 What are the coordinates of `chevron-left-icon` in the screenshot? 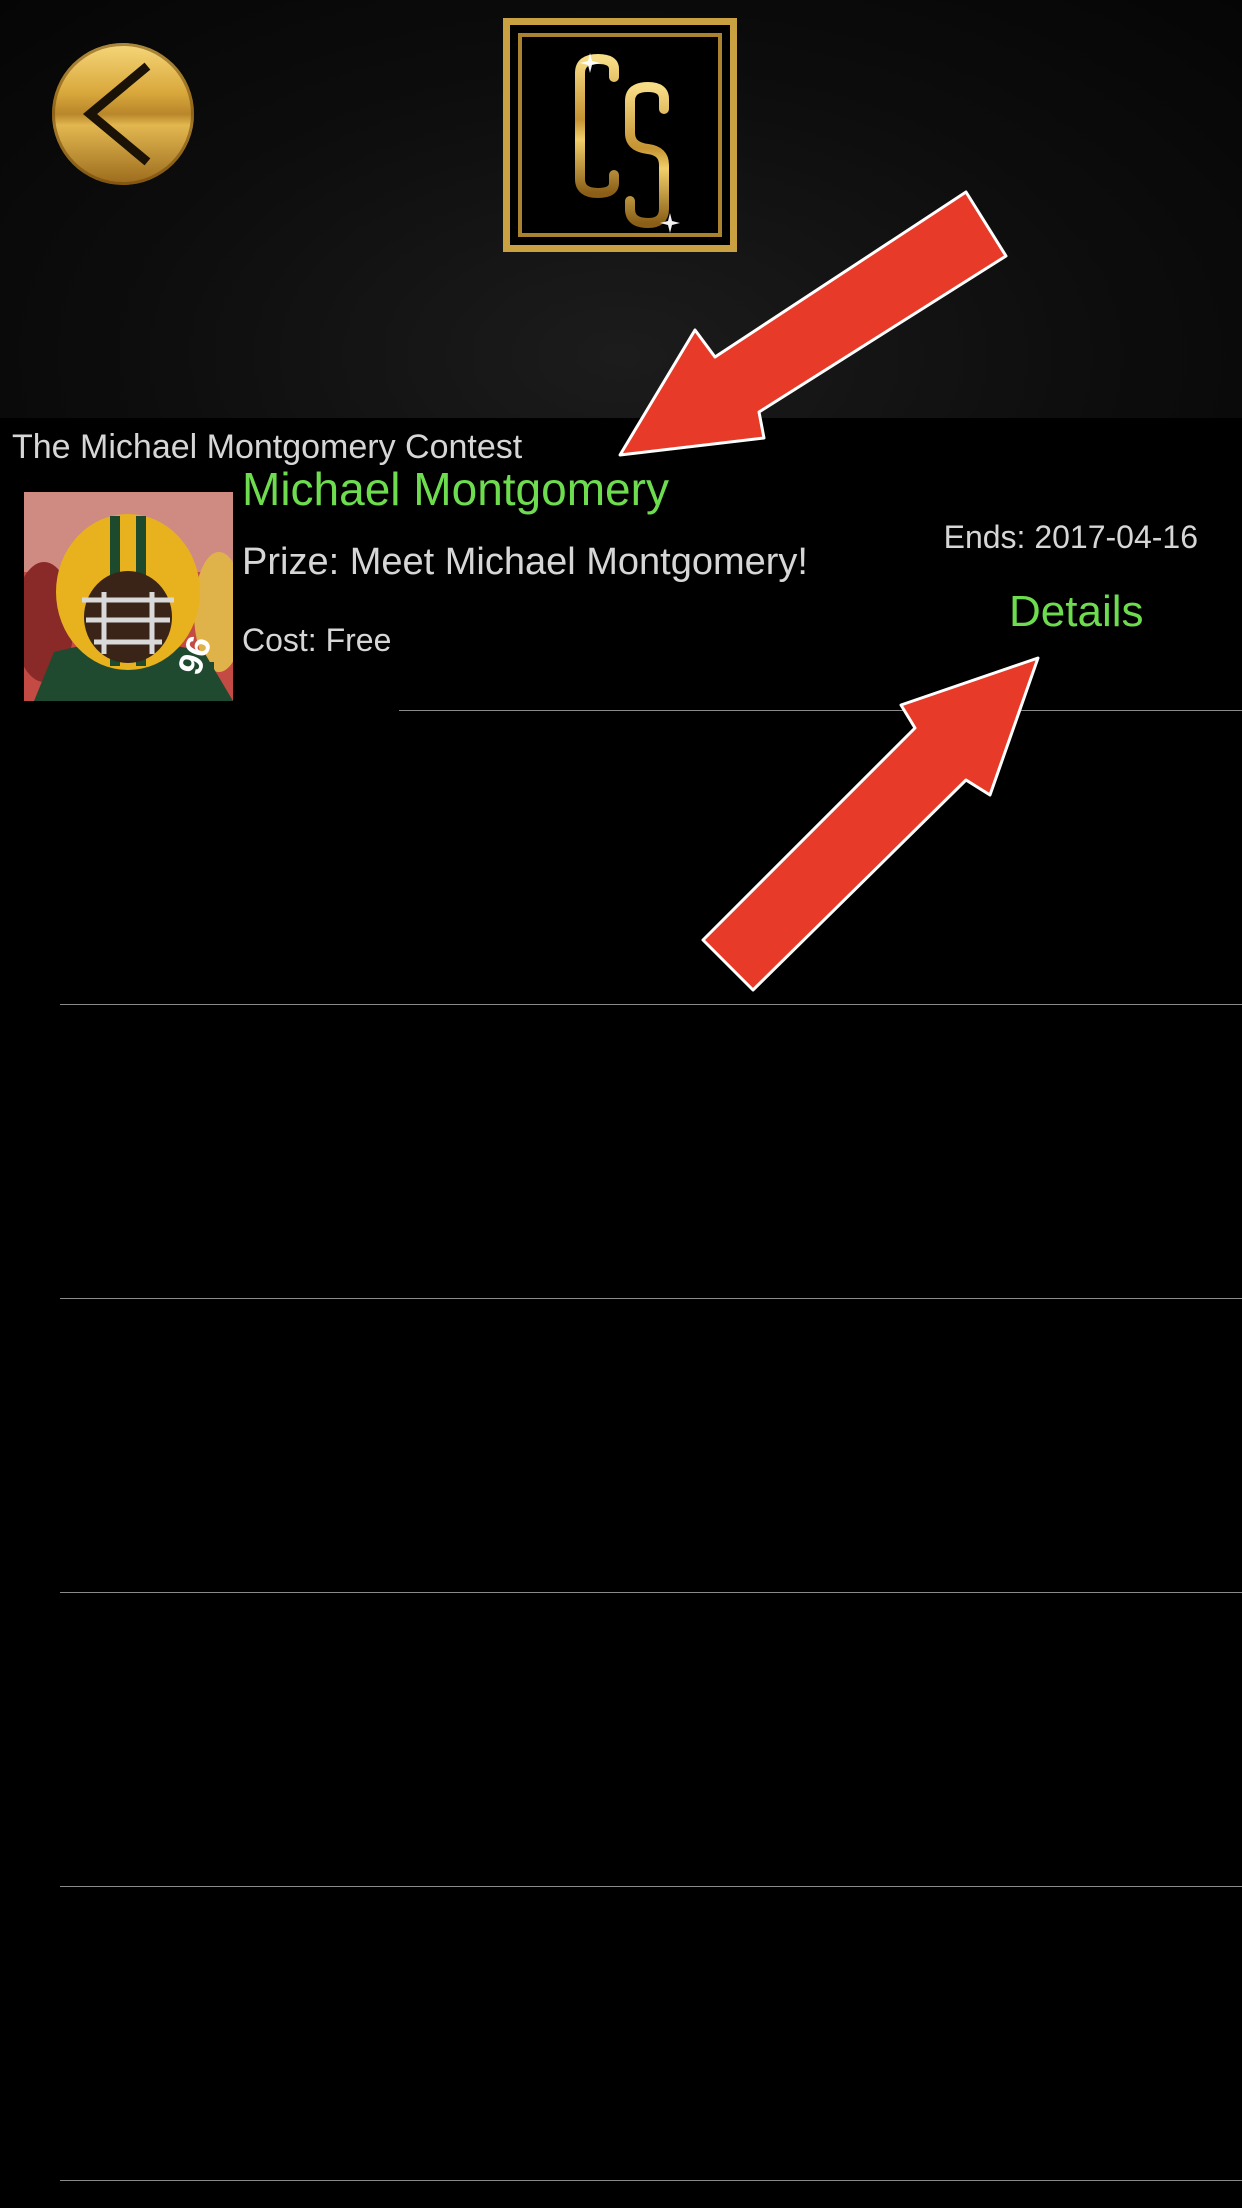 It's located at (116, 114).